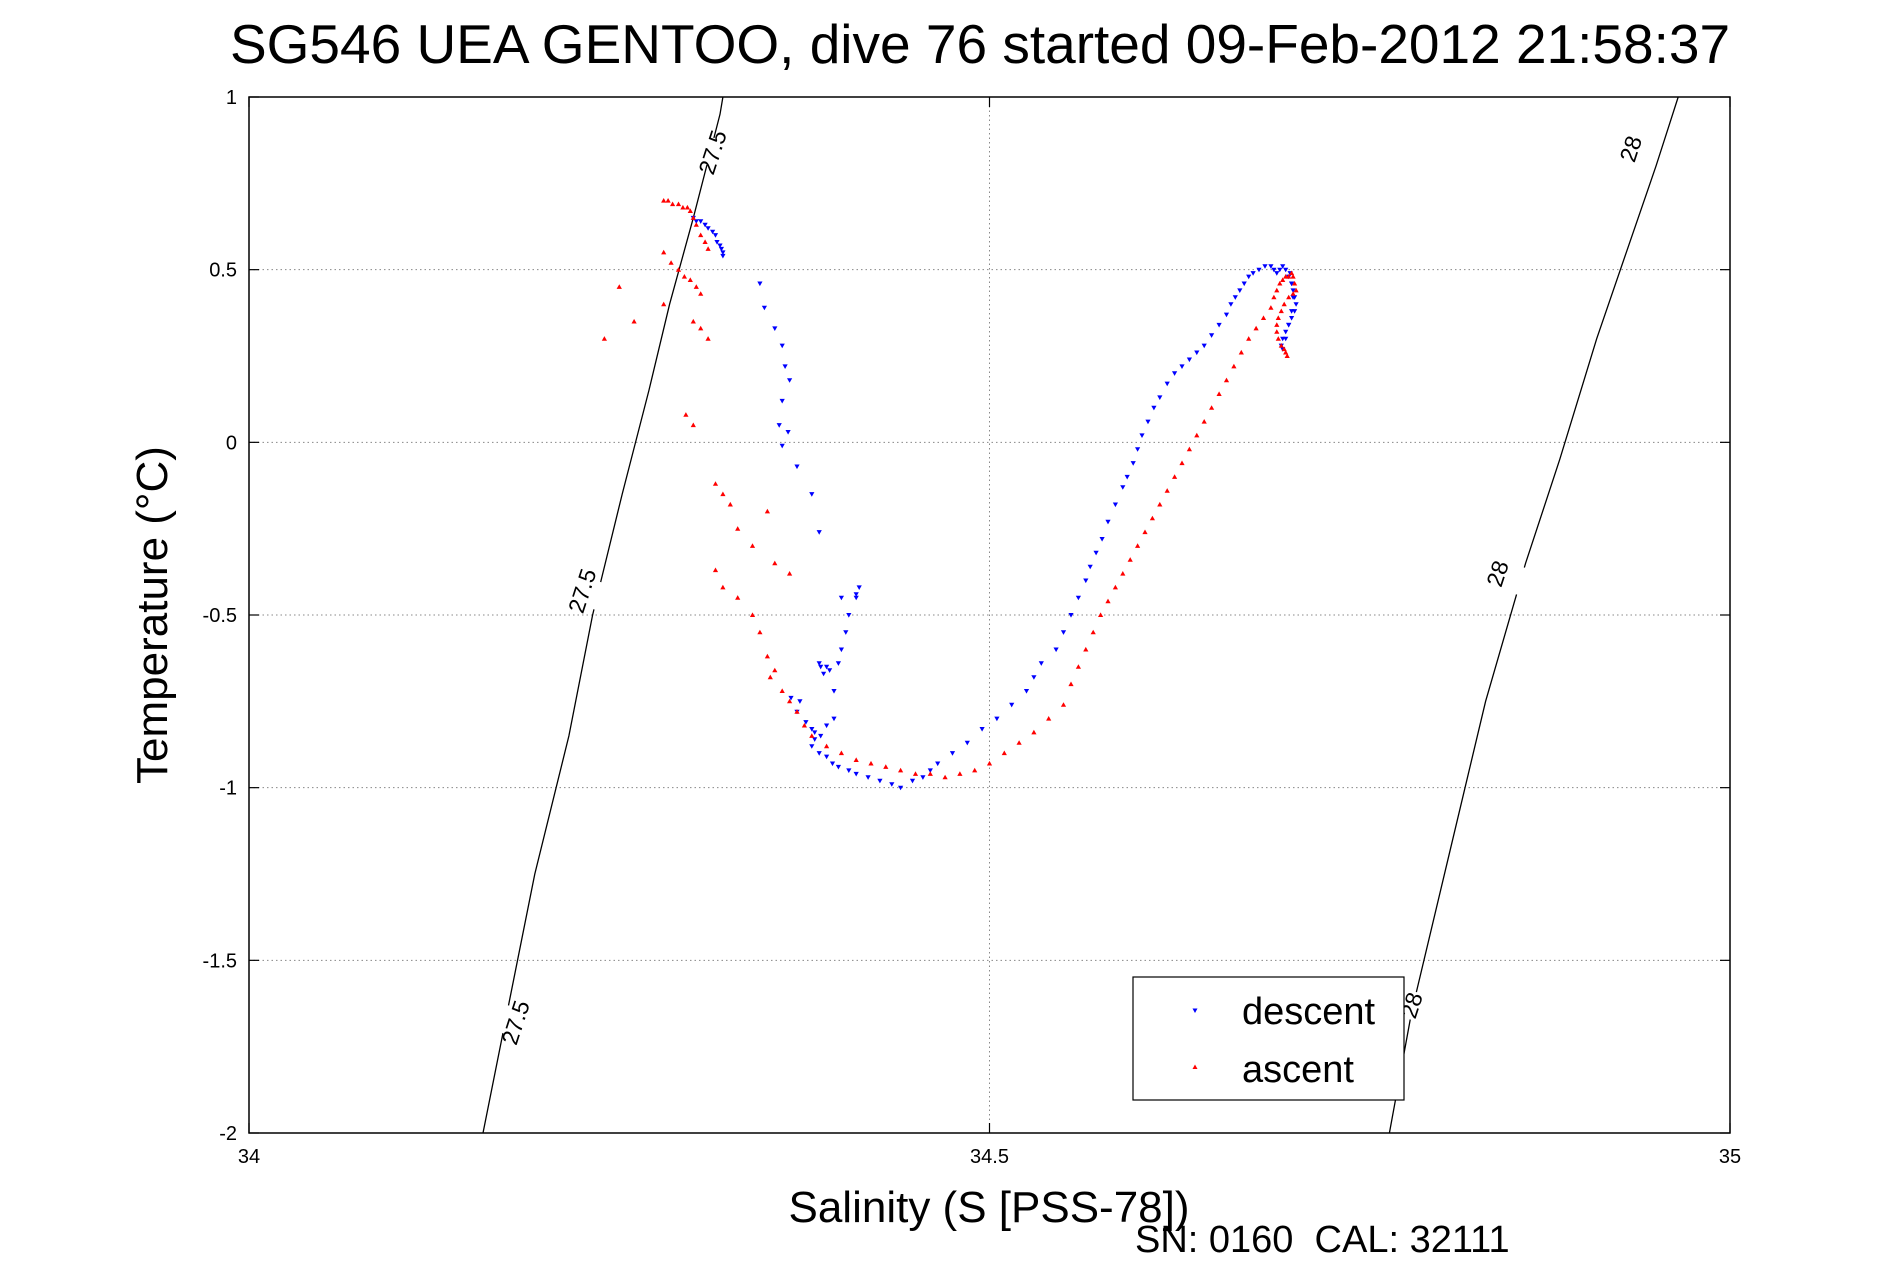  What do you see at coordinates (228, 1134) in the screenshot?
I see `y-tick-label: -2` at bounding box center [228, 1134].